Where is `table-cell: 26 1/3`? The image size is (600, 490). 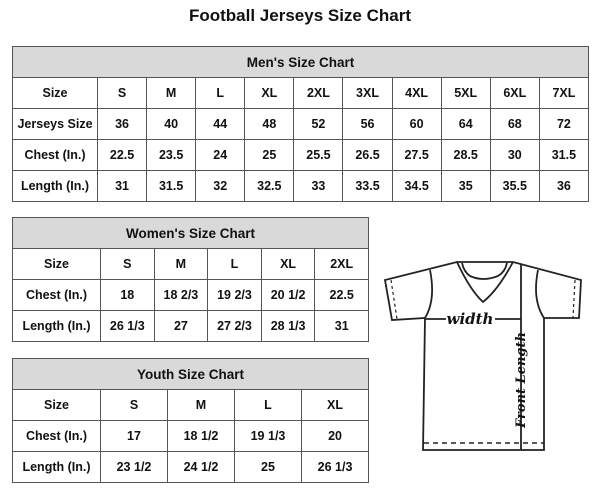
table-cell: 26 1/3 is located at coordinates (335, 467).